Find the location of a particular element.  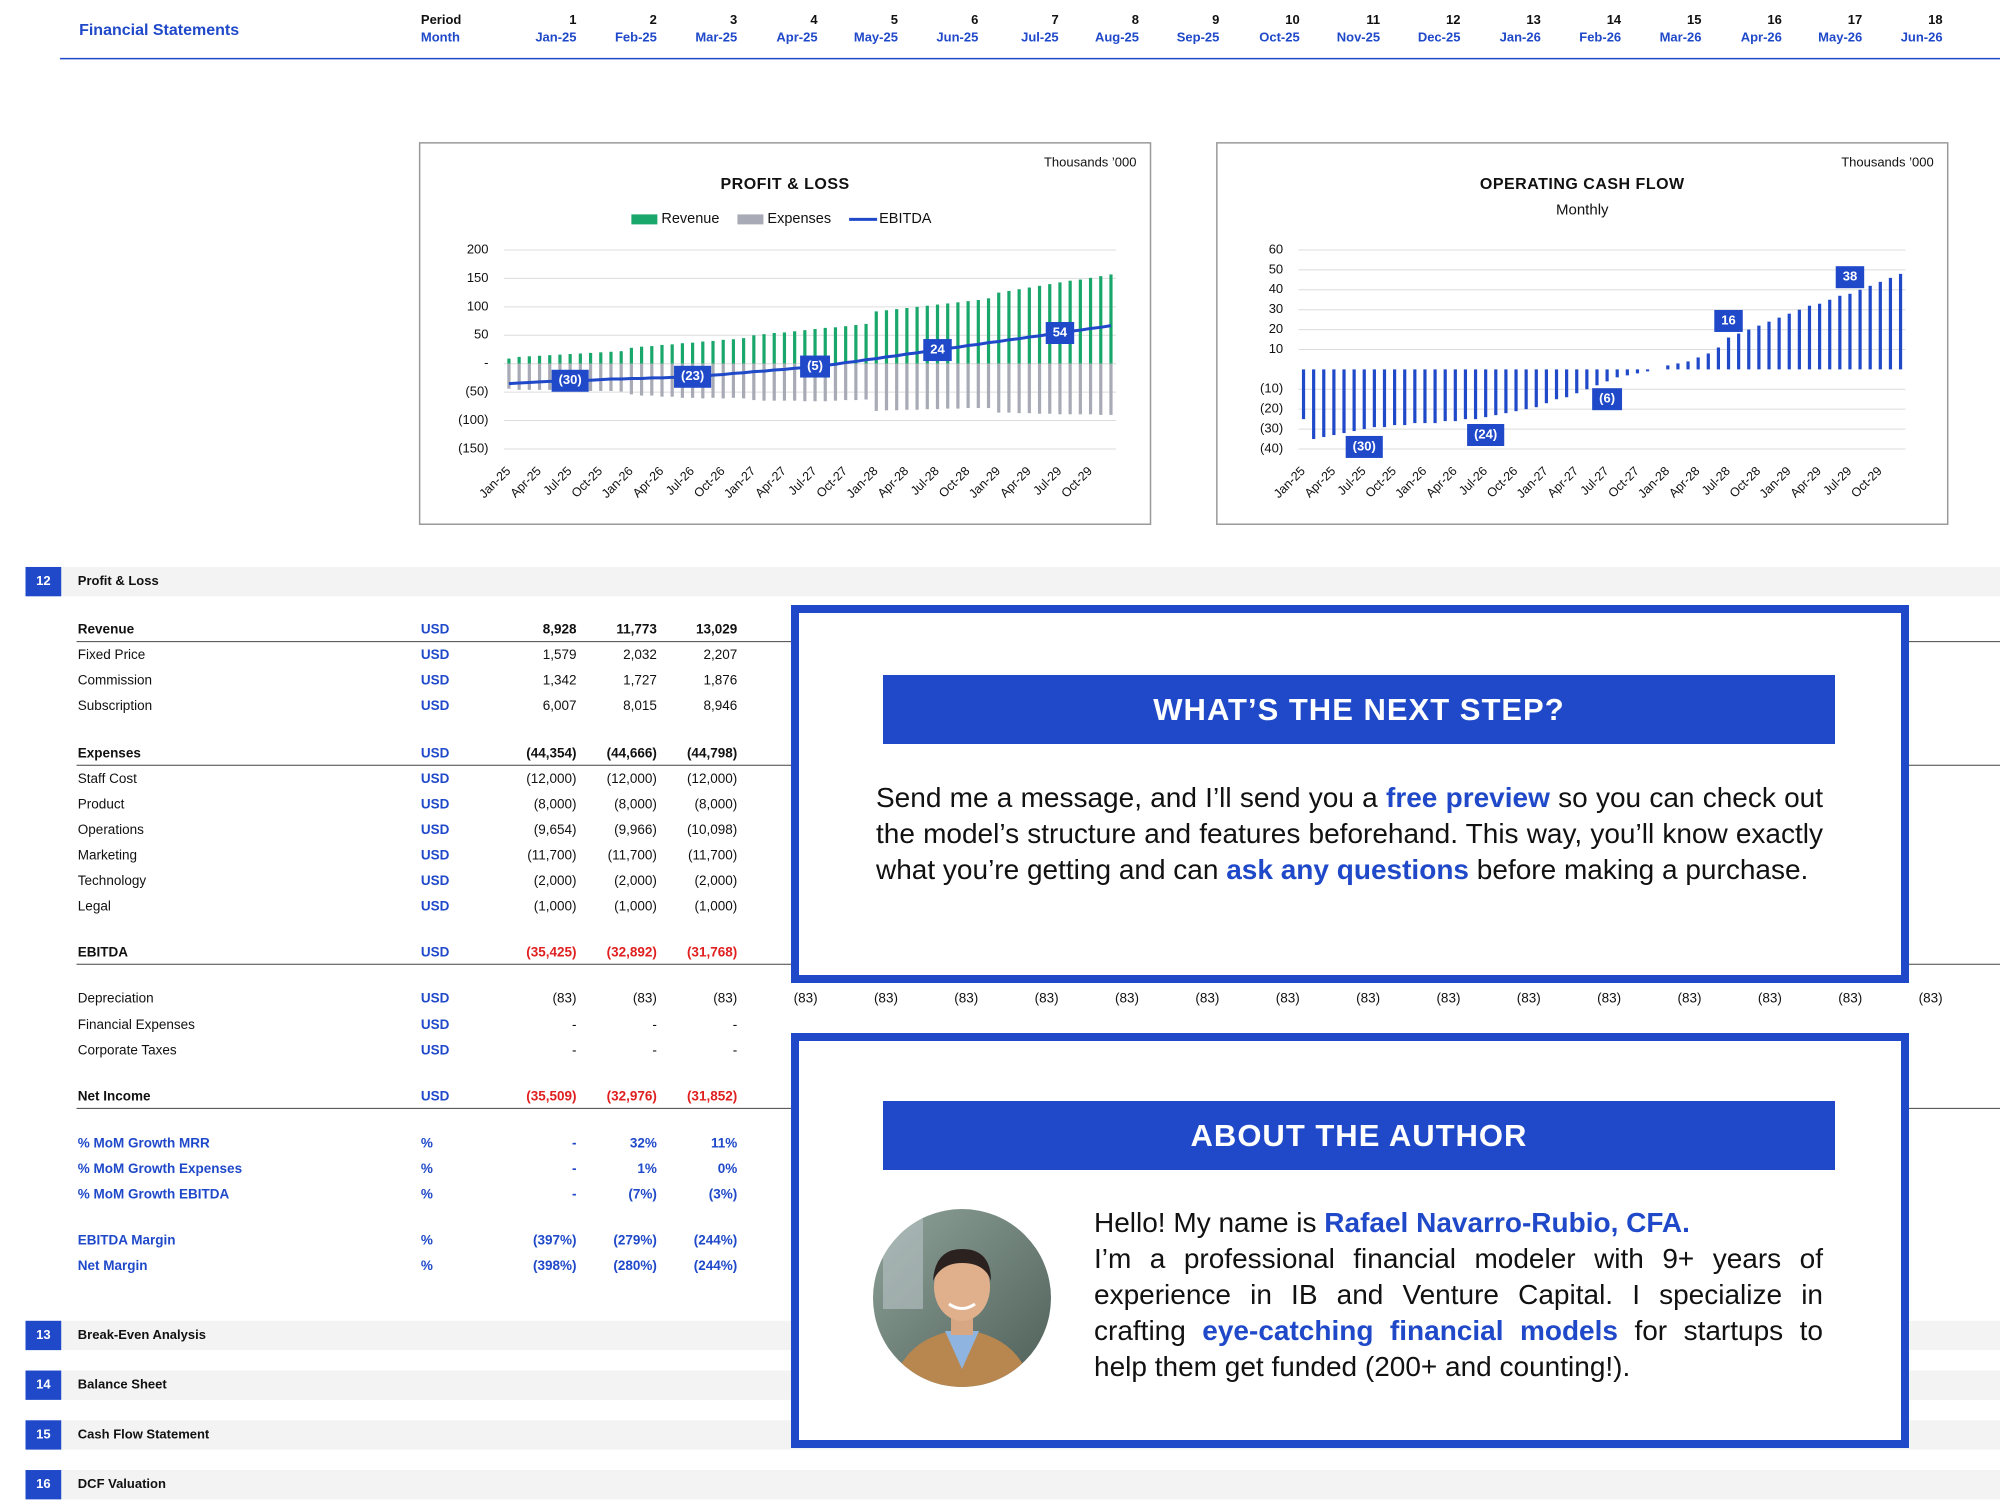

period-number: 1 is located at coordinates (572, 19).